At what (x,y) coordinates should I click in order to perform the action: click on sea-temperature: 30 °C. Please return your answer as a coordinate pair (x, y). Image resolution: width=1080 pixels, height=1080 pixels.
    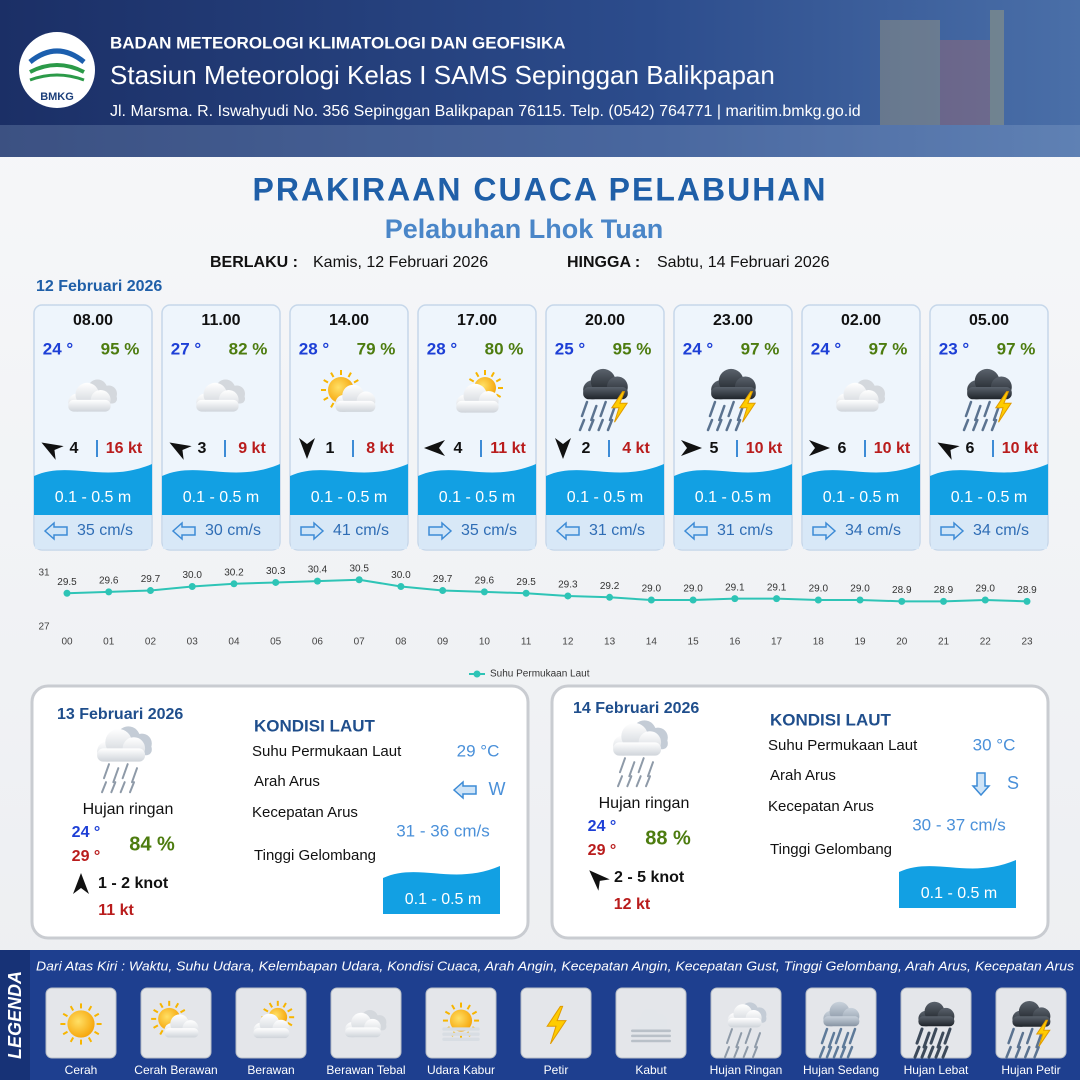
    Looking at the image, I should click on (994, 744).